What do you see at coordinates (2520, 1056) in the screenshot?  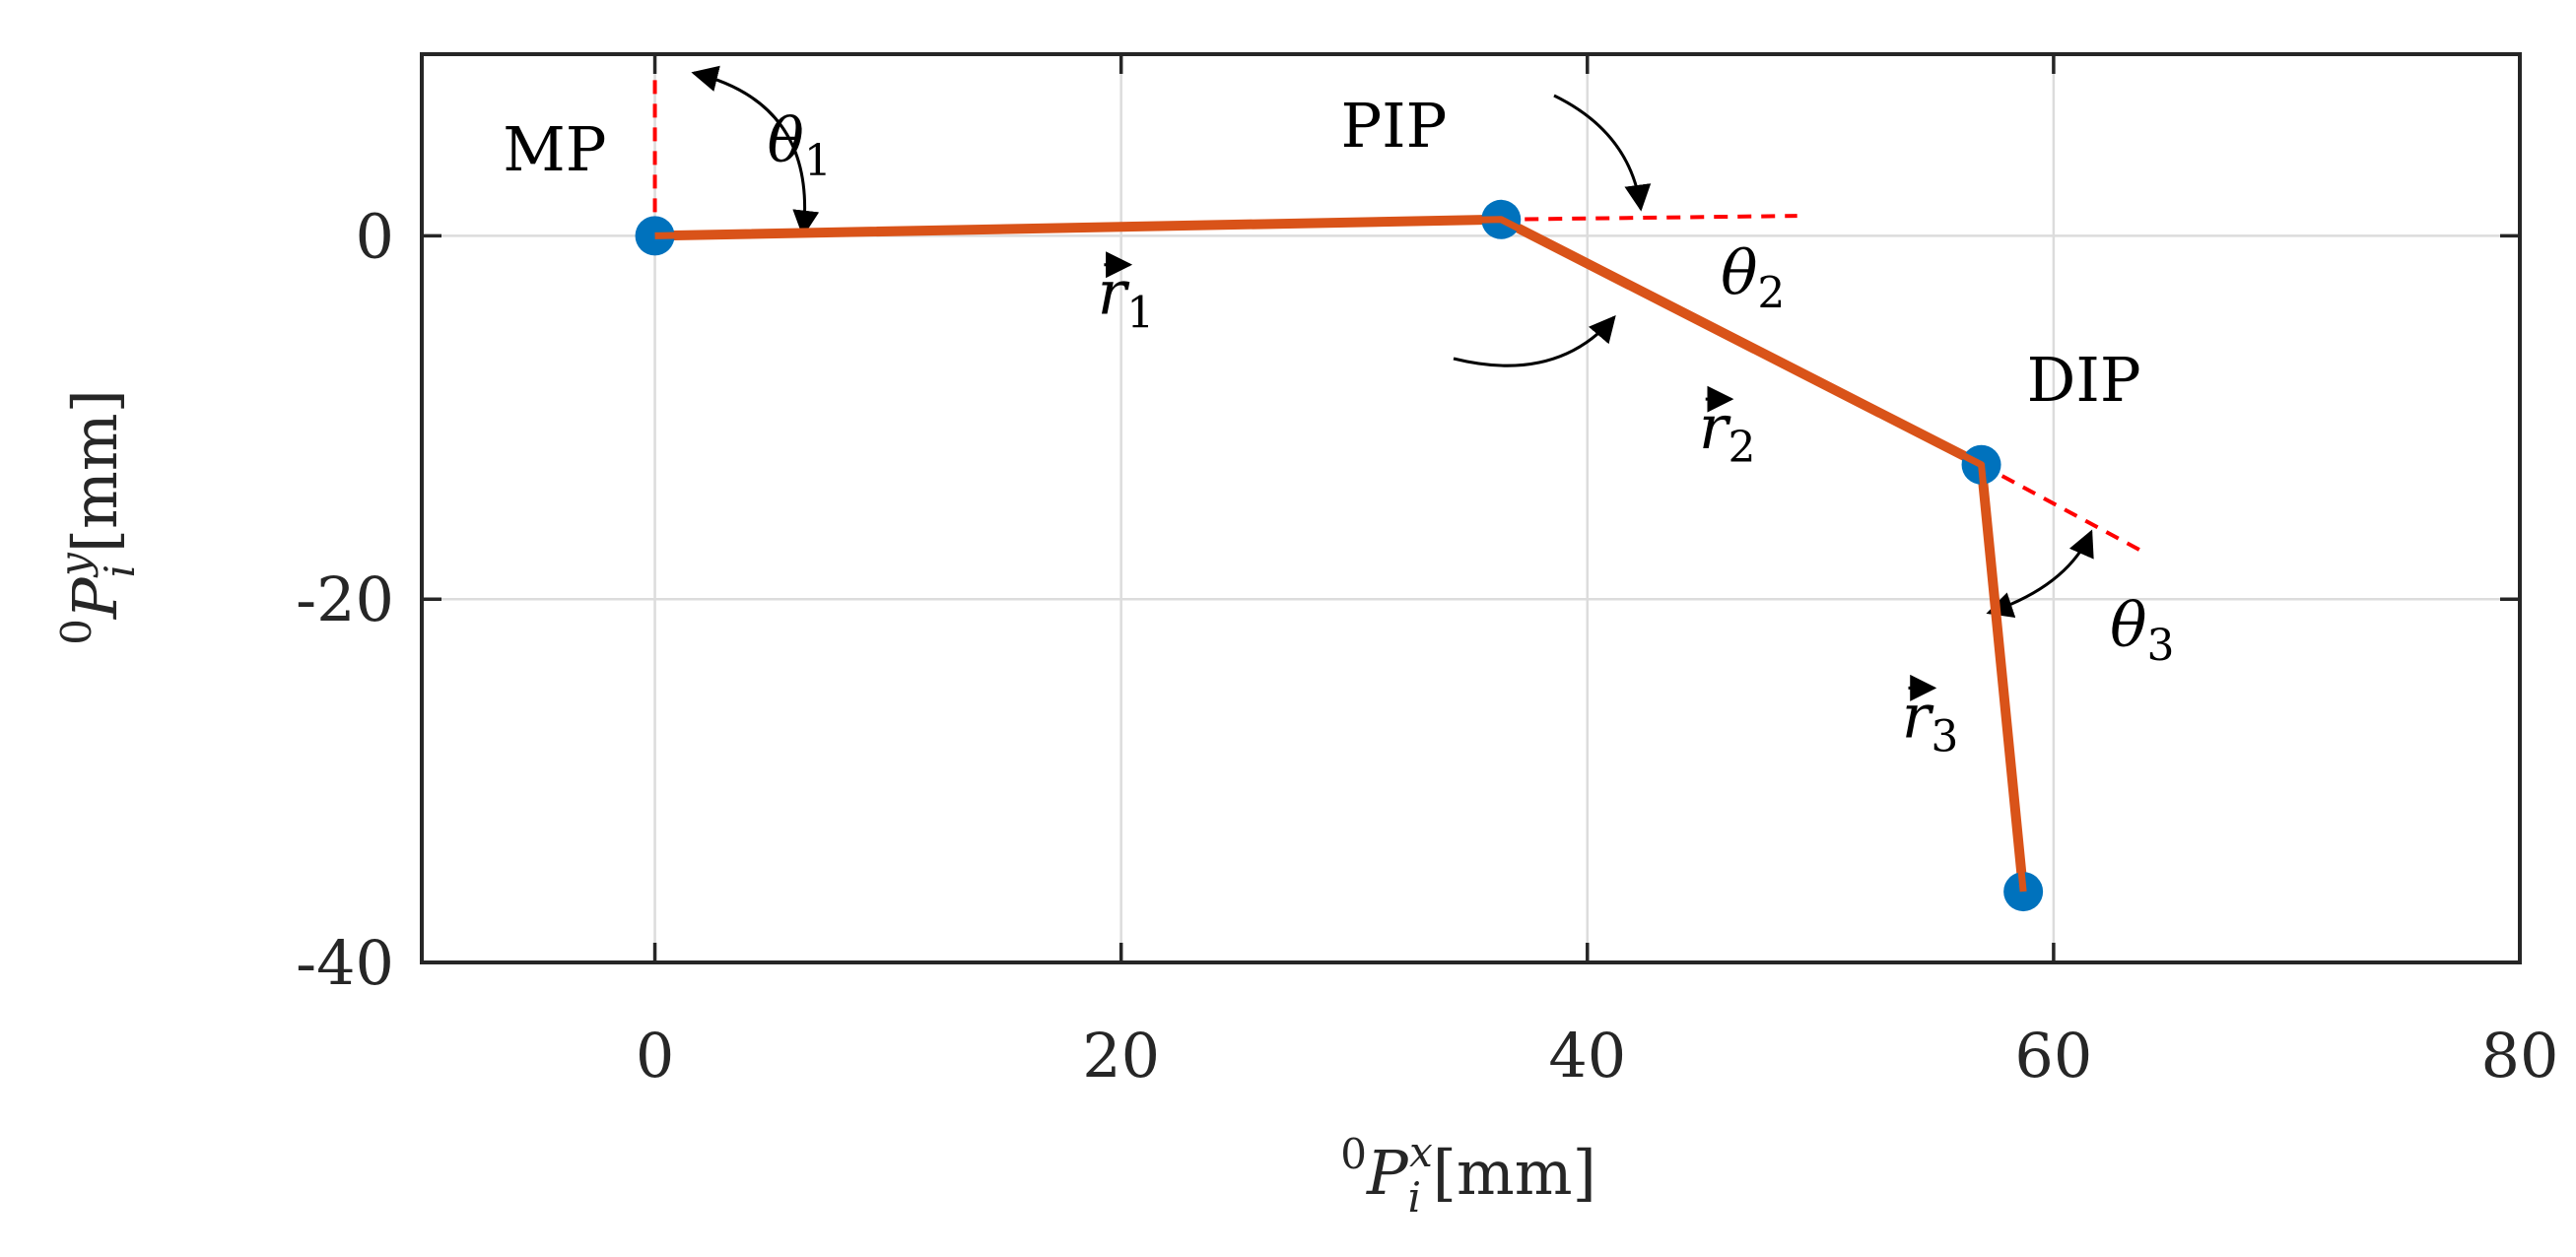 I see `x-tick-label: 80` at bounding box center [2520, 1056].